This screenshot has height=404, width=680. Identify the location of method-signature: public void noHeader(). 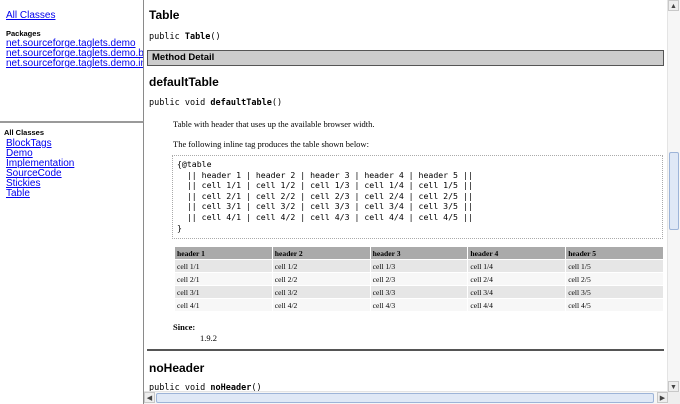
(205, 387).